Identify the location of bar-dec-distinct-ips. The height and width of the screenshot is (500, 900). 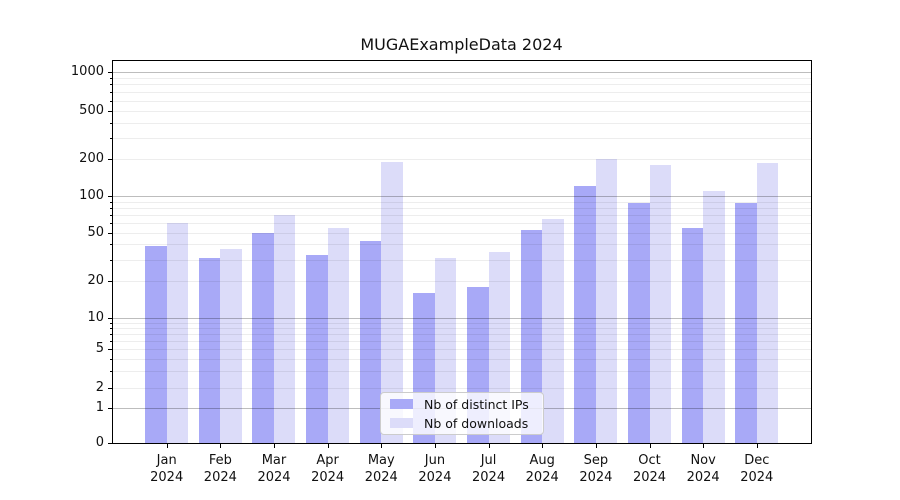
(746, 322).